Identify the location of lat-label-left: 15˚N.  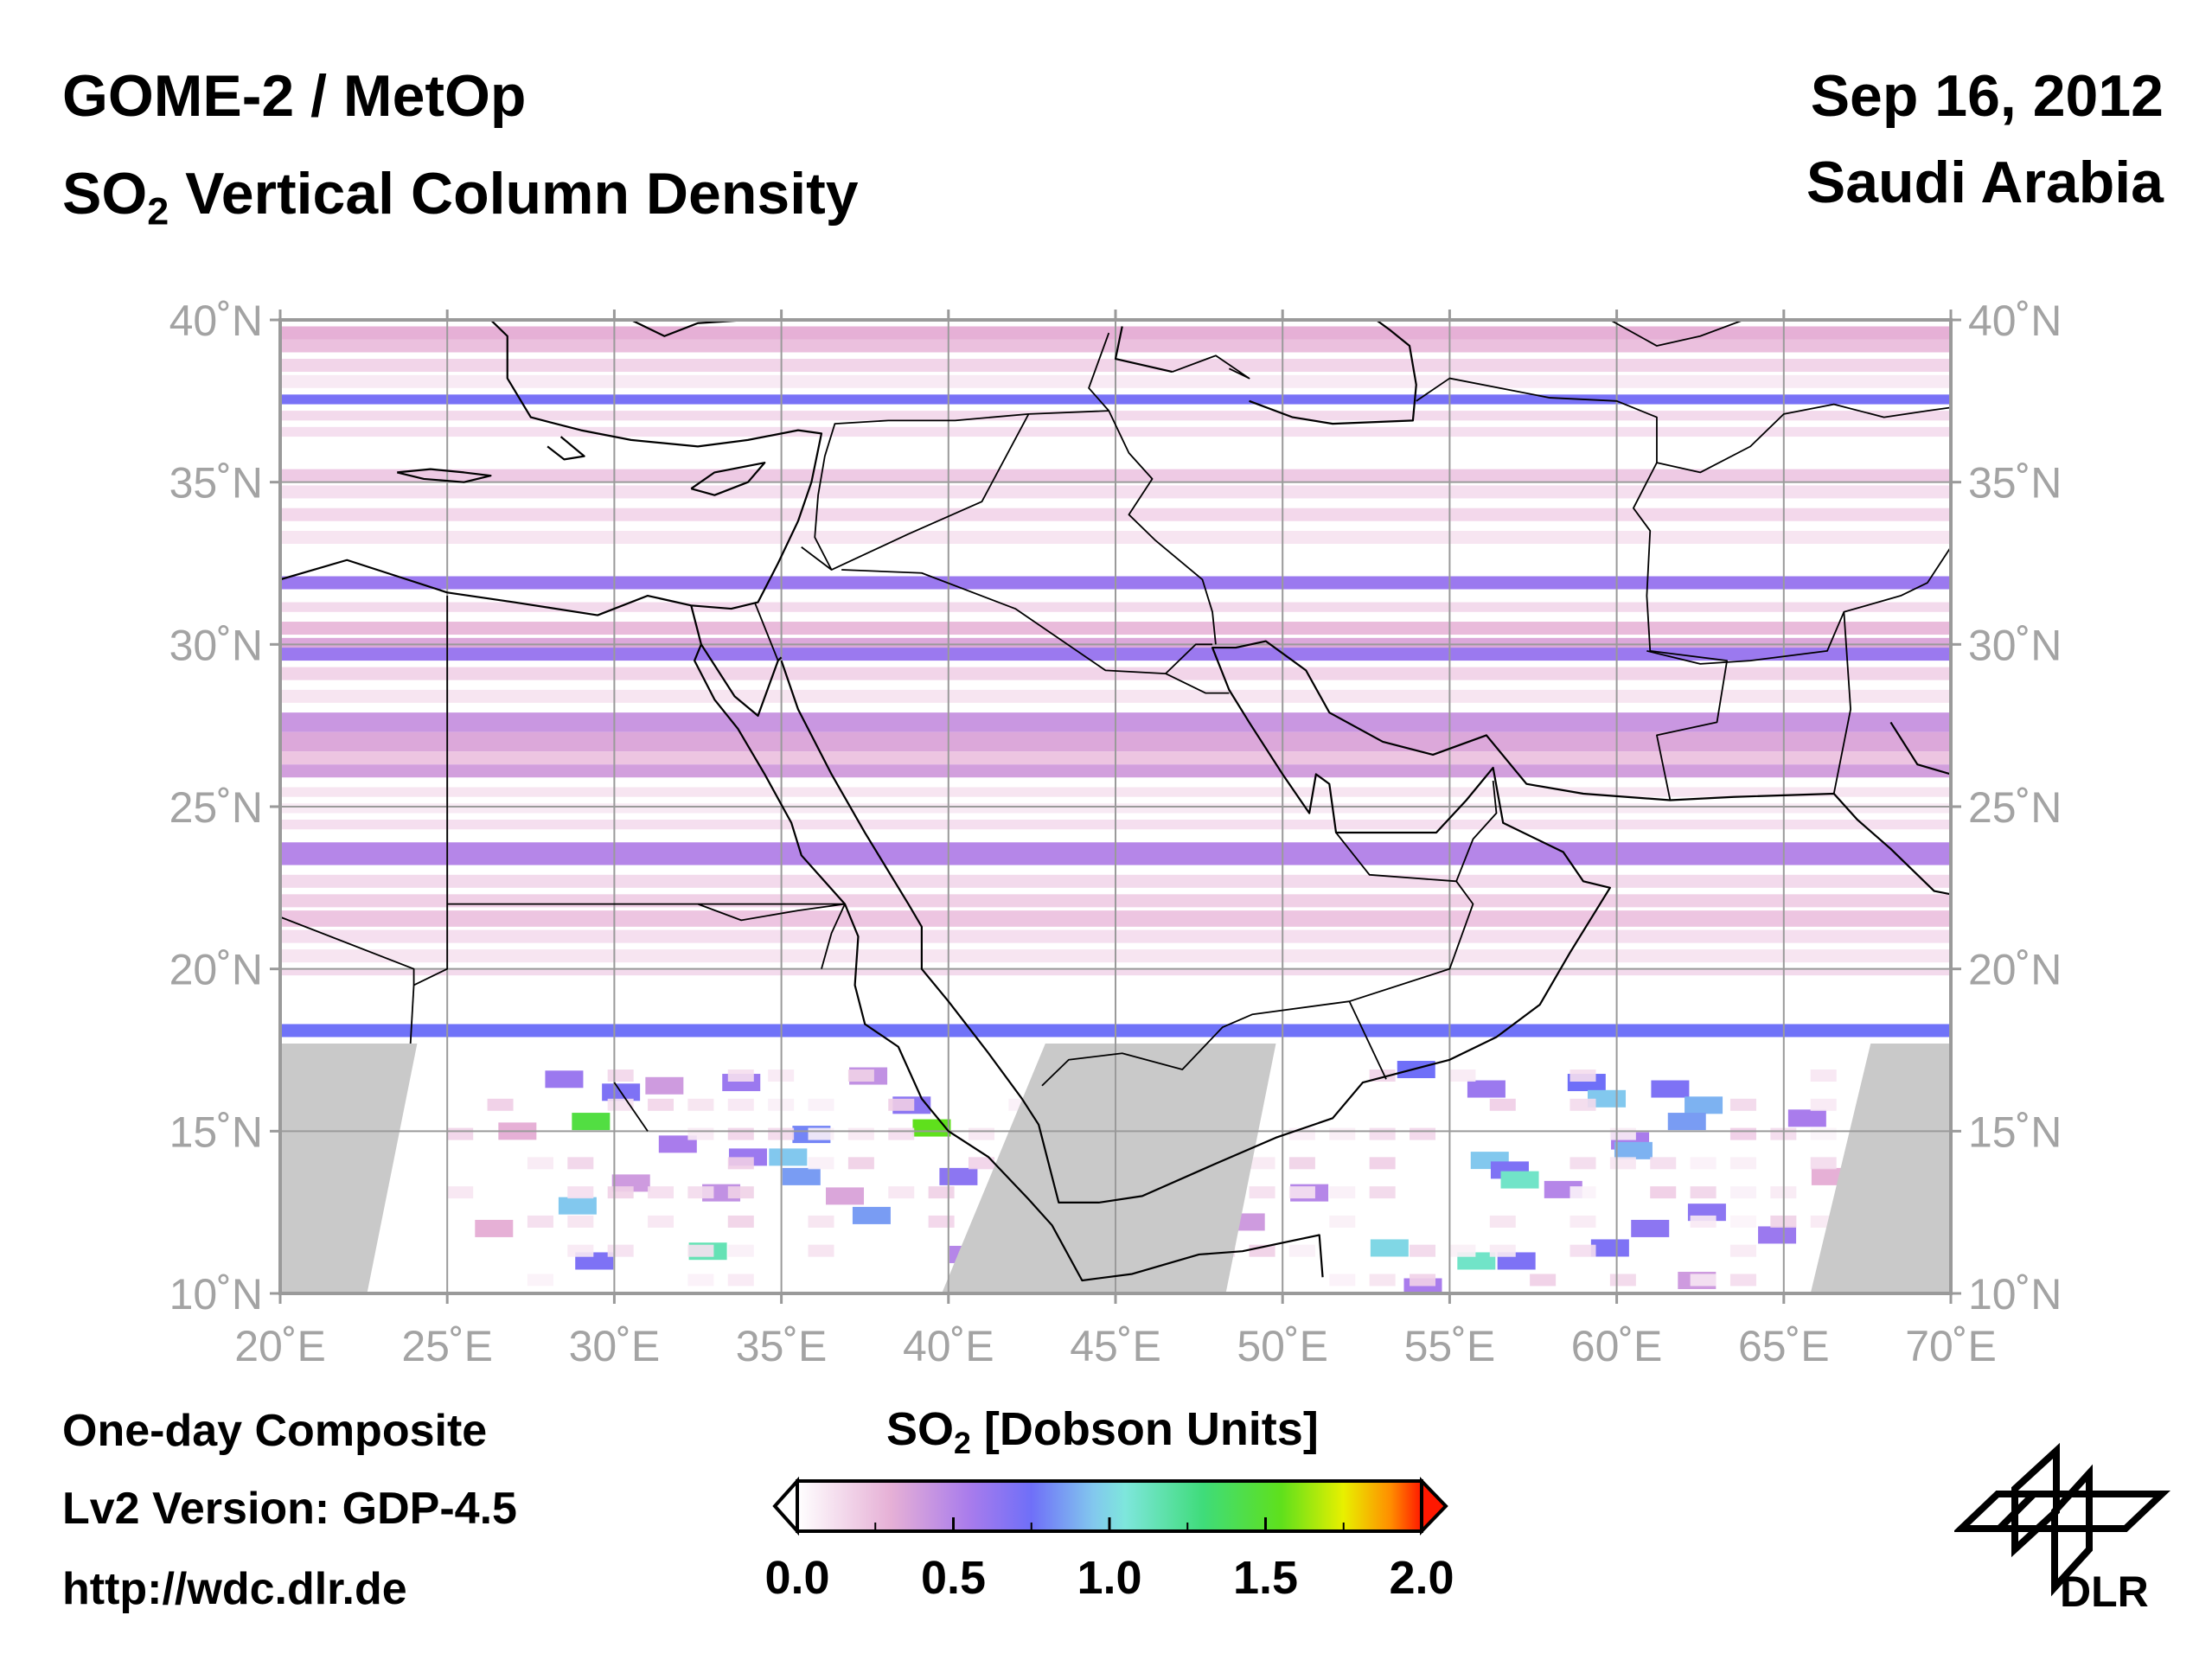
(216, 1132).